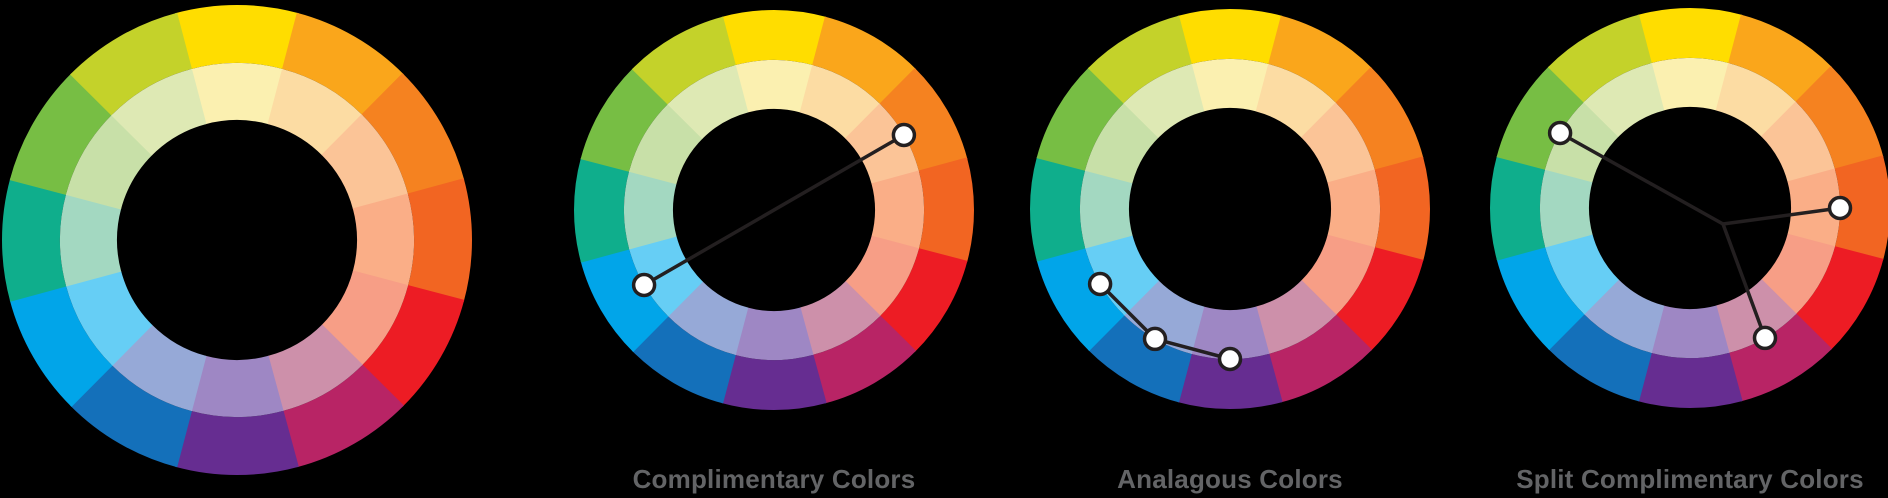 The image size is (1888, 498). What do you see at coordinates (1230, 479) in the screenshot?
I see `label-analogous-colors: Analagous Colors` at bounding box center [1230, 479].